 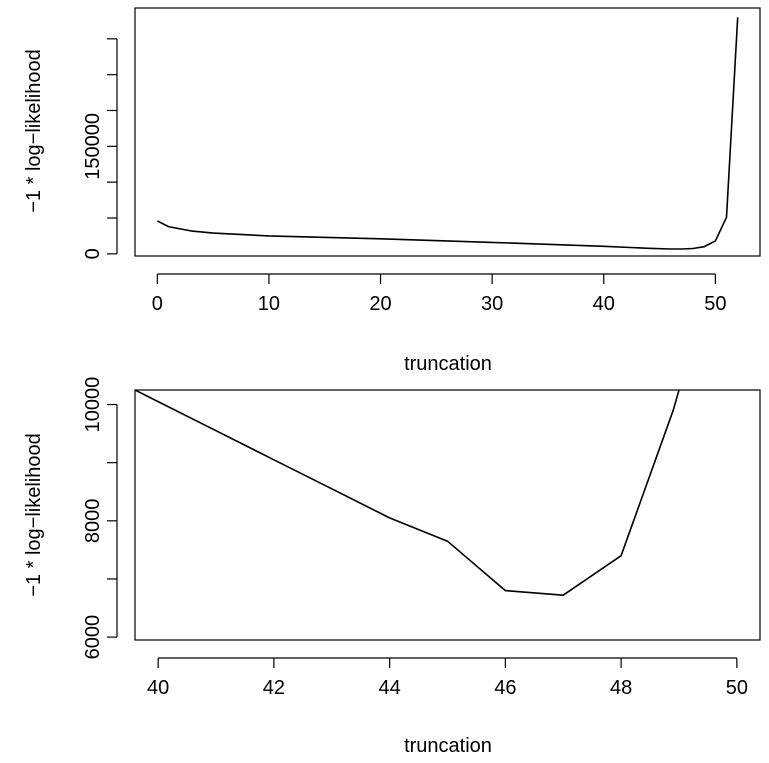 I want to click on x-tick-label-top: 20, so click(x=380, y=304).